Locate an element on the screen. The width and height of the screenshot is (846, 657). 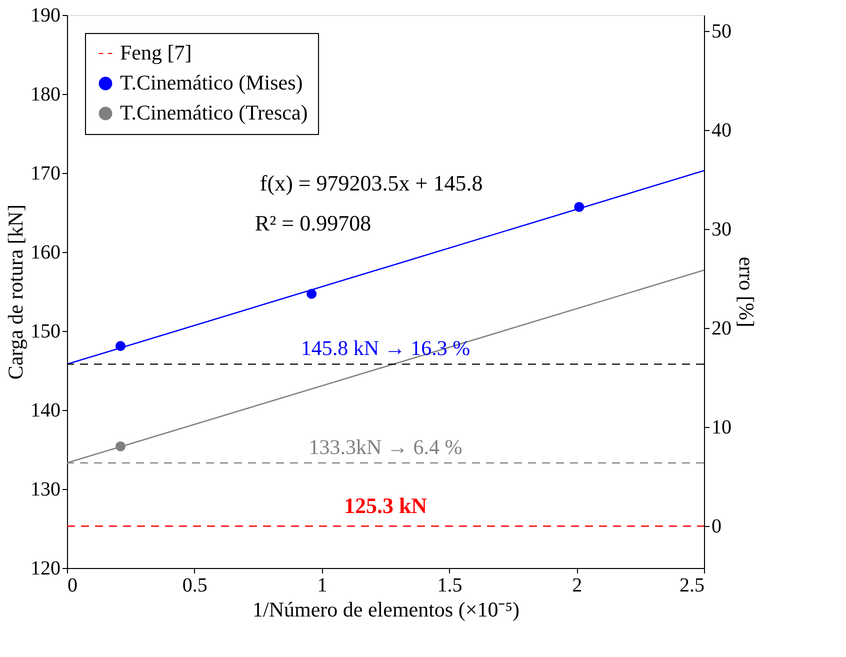
y2-tick-label: 20 is located at coordinates (722, 329).